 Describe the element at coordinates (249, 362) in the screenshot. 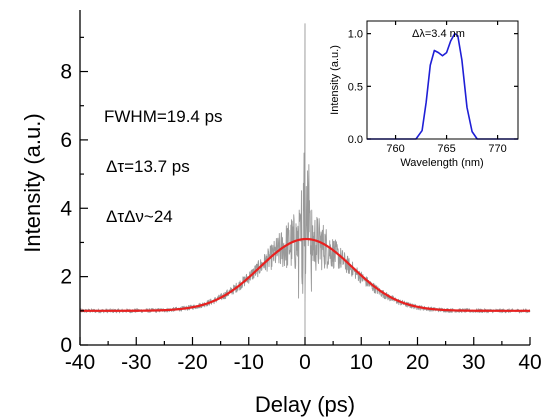

I see `main-x-tick-label: -10` at that location.